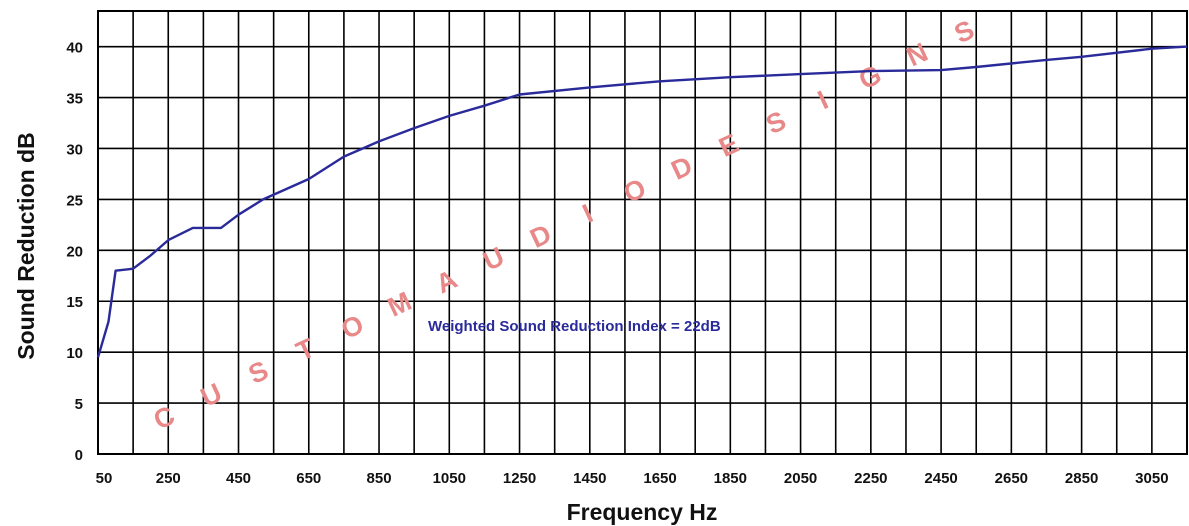 The height and width of the screenshot is (526, 1189). What do you see at coordinates (379, 478) in the screenshot?
I see `x-tick-label: 850` at bounding box center [379, 478].